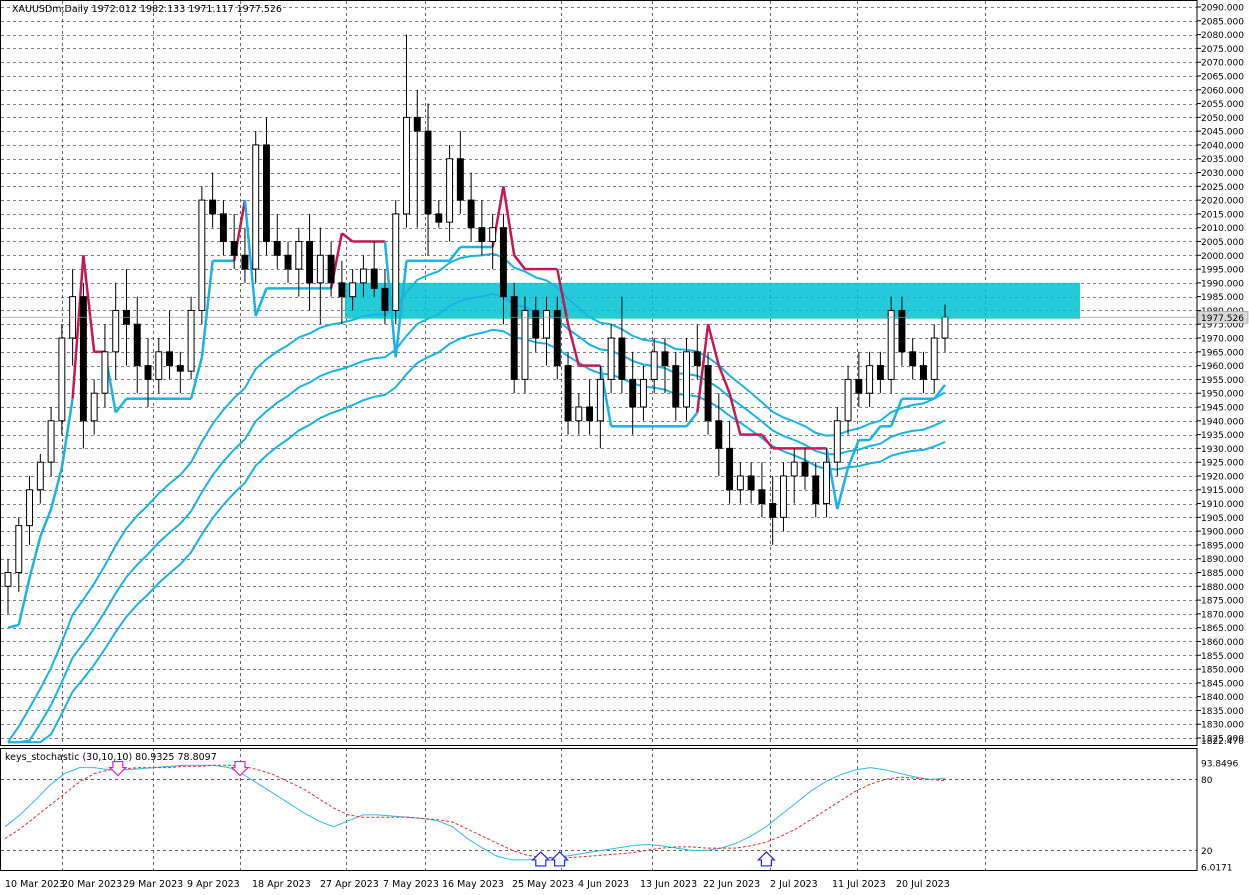 The image size is (1249, 895). Describe the element at coordinates (1222, 629) in the screenshot. I see `price-tick-label: 1865.000` at that location.